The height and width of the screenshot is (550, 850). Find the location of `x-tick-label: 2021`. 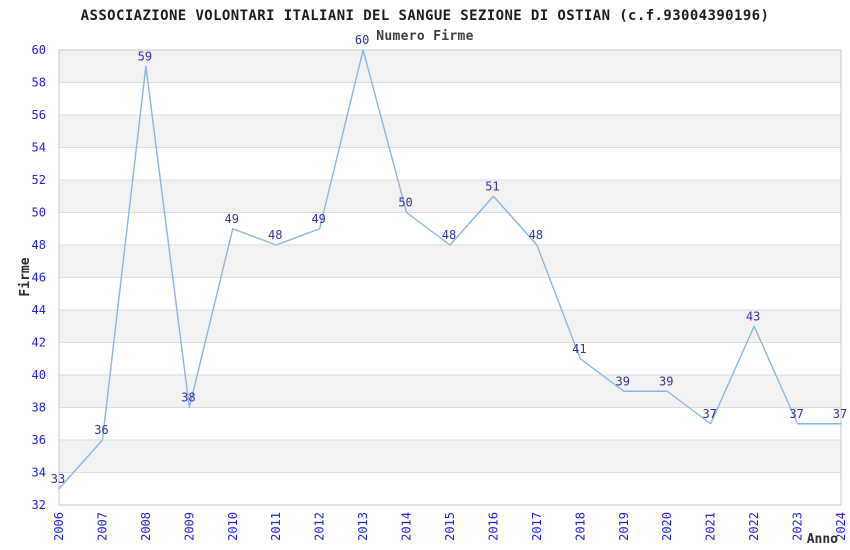

x-tick-label: 2021 is located at coordinates (711, 526).